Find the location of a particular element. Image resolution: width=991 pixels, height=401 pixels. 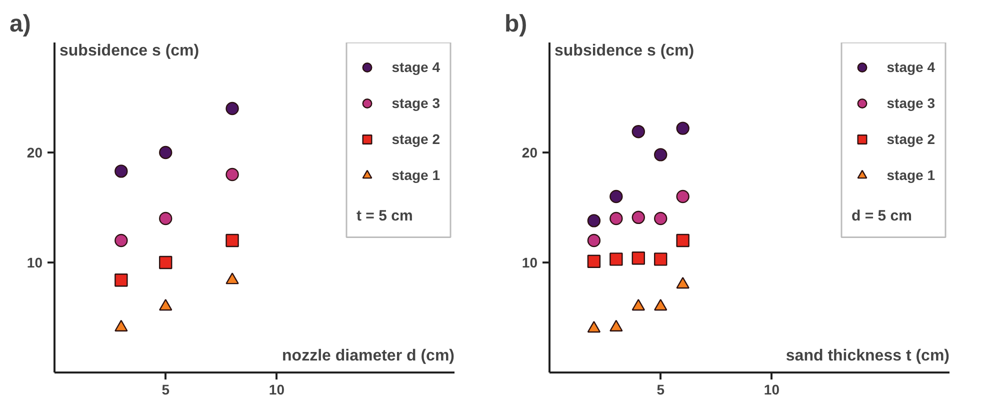

chart-title: a) is located at coordinates (20, 24).